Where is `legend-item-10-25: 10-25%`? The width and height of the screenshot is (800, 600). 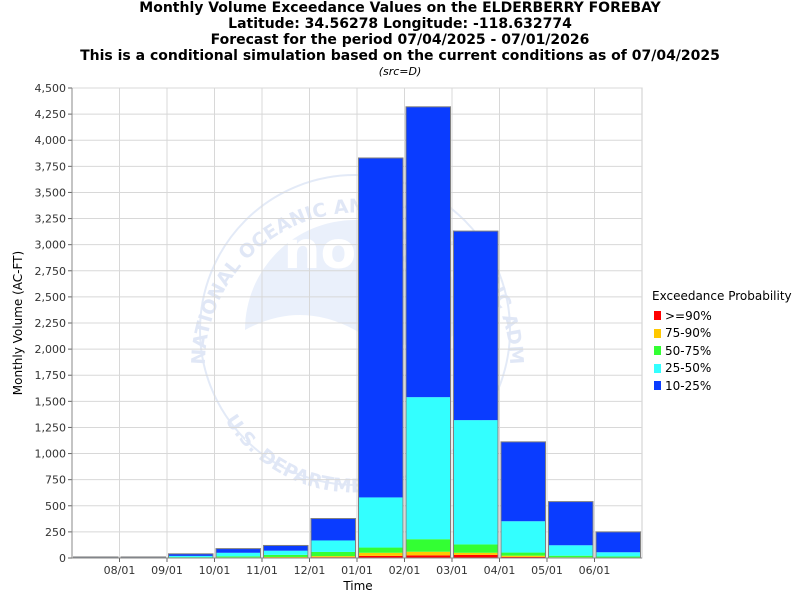 legend-item-10-25: 10-25% is located at coordinates (722, 386).